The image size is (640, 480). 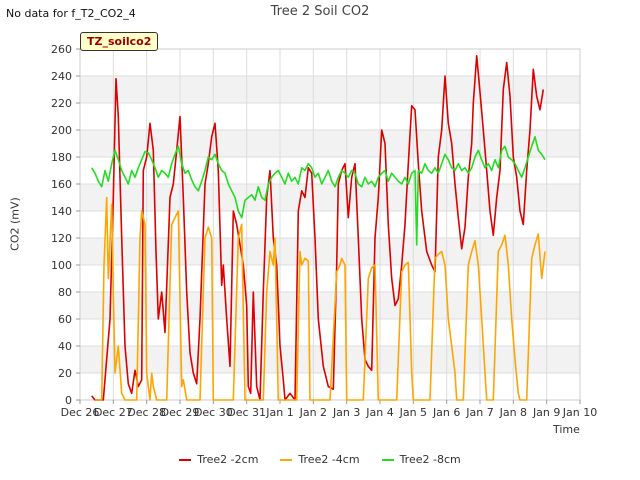 I want to click on site-badge: TZ_soilco2, so click(x=119, y=41).